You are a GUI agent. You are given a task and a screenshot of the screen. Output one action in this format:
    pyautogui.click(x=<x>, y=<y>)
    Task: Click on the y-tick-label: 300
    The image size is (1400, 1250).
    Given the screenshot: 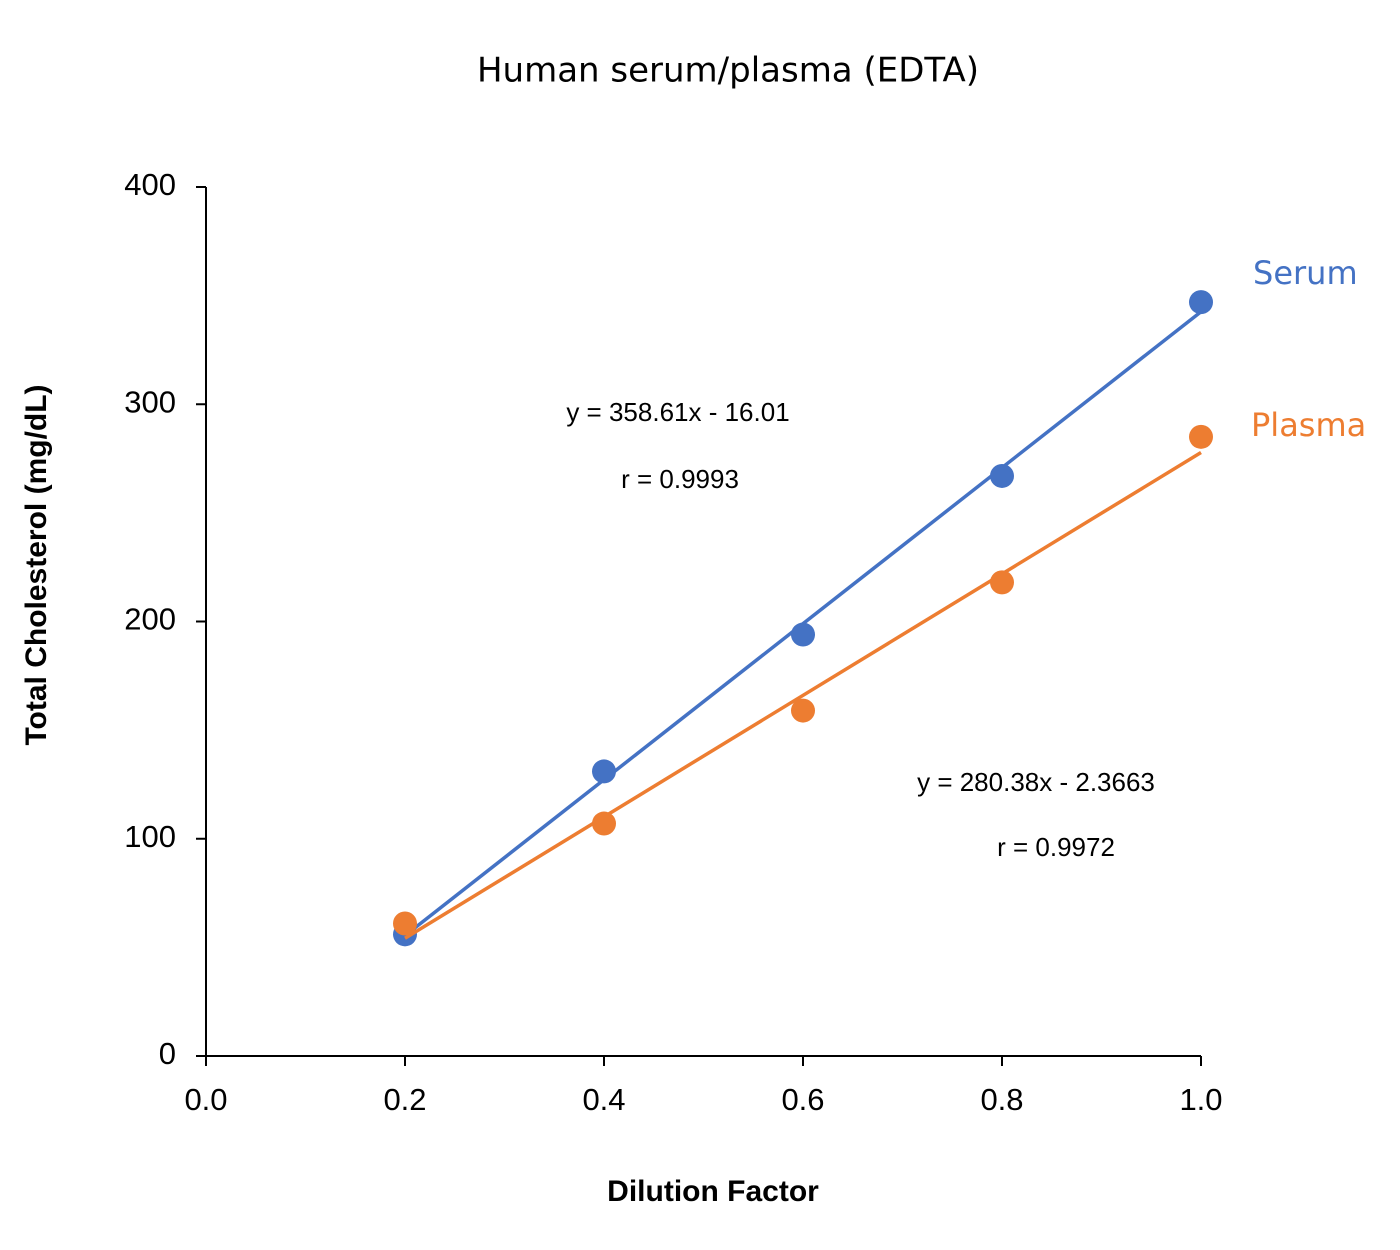 What is the action you would take?
    pyautogui.click(x=150, y=401)
    